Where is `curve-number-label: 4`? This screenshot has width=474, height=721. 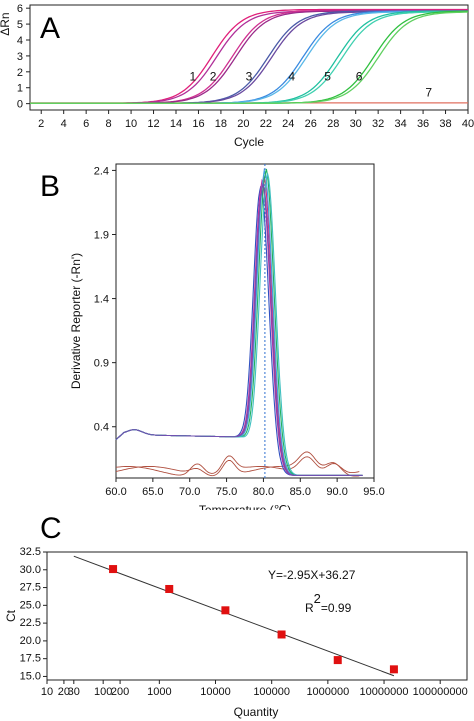
curve-number-label: 4 is located at coordinates (291, 77).